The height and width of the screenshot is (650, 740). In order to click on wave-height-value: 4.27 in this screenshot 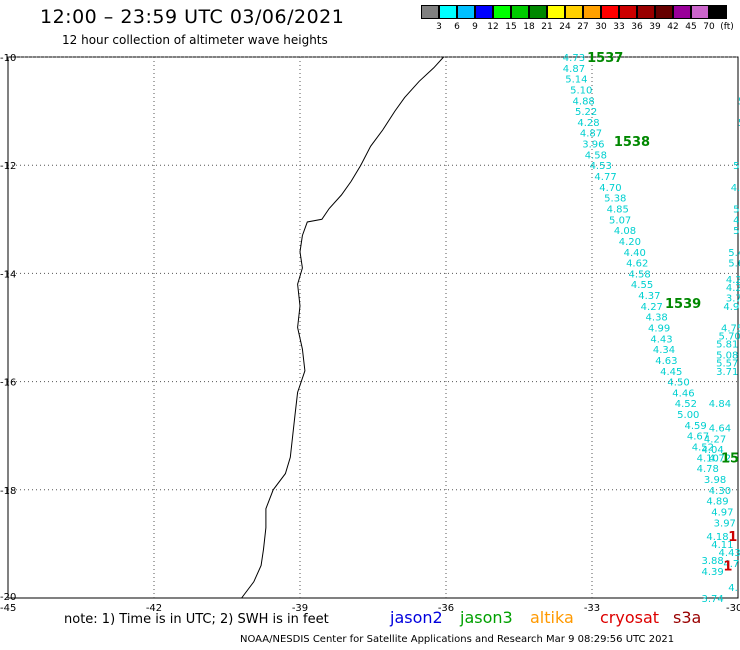, I will do `click(652, 307)`.